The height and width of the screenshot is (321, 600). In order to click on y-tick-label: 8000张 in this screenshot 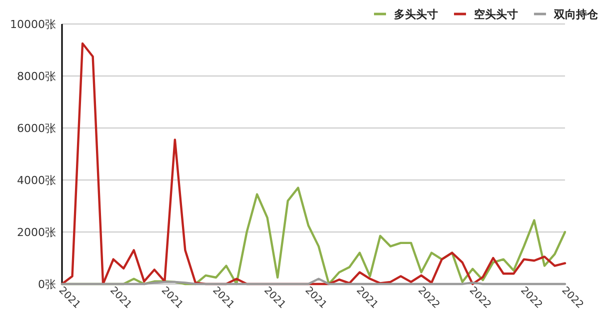, I will do `click(36, 76)`.